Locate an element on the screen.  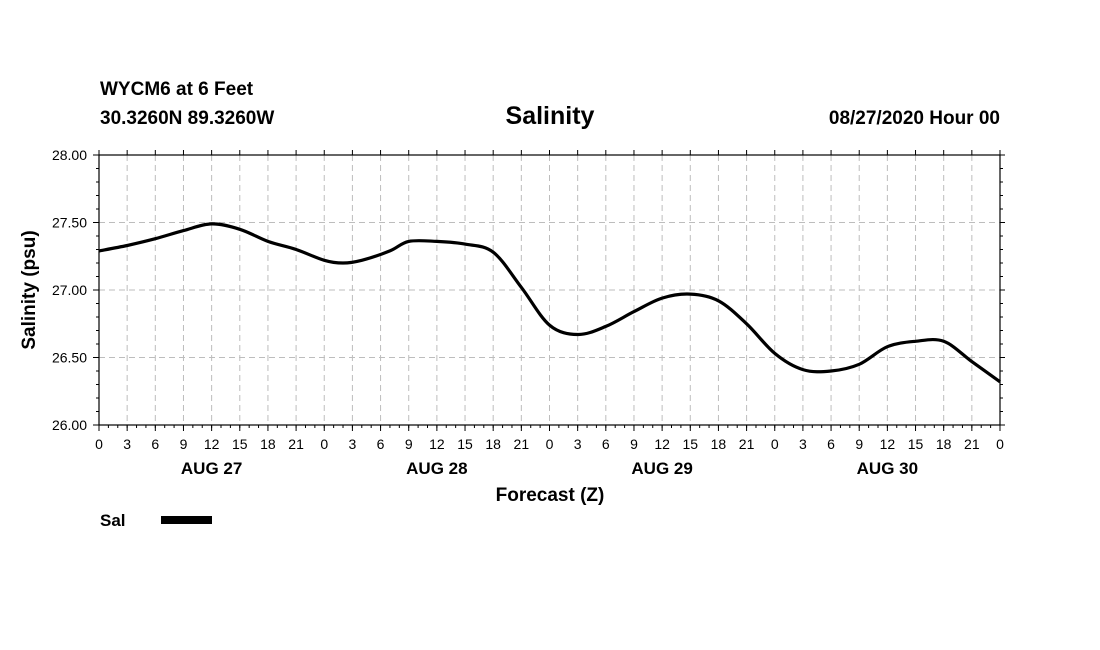
run-time-label: 08/27/2020 Hour 00 is located at coordinates (914, 118).